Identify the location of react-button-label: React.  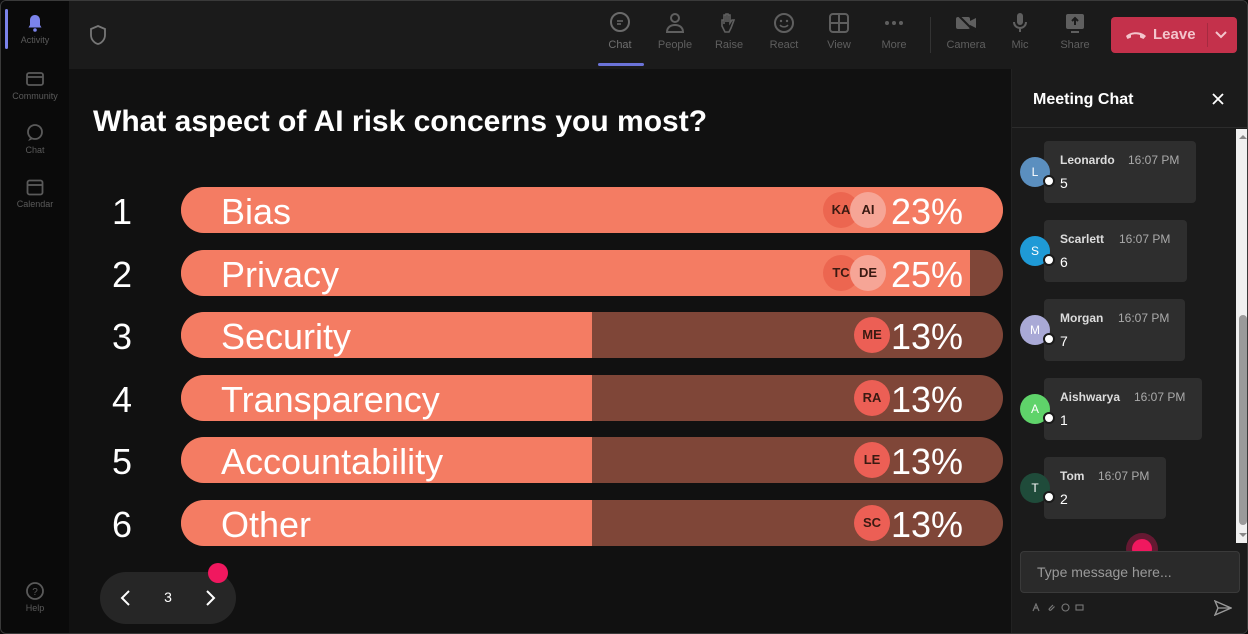
(784, 45).